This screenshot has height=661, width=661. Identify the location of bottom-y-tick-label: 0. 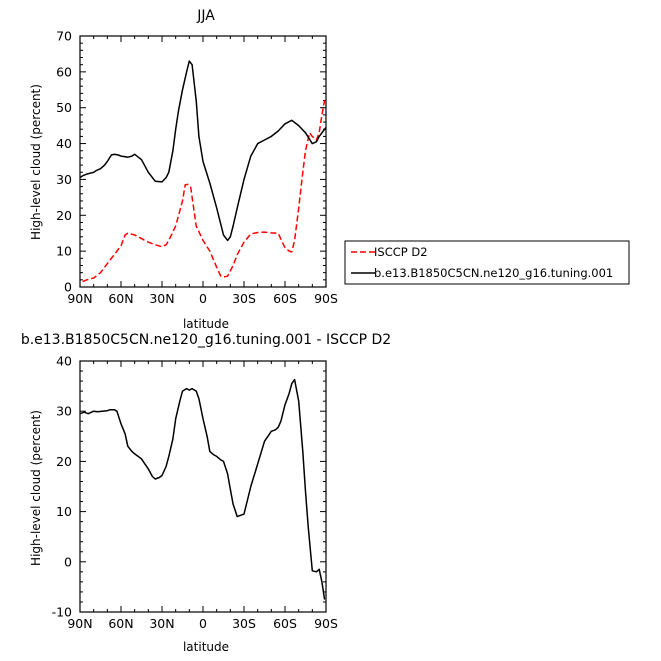
(68, 561).